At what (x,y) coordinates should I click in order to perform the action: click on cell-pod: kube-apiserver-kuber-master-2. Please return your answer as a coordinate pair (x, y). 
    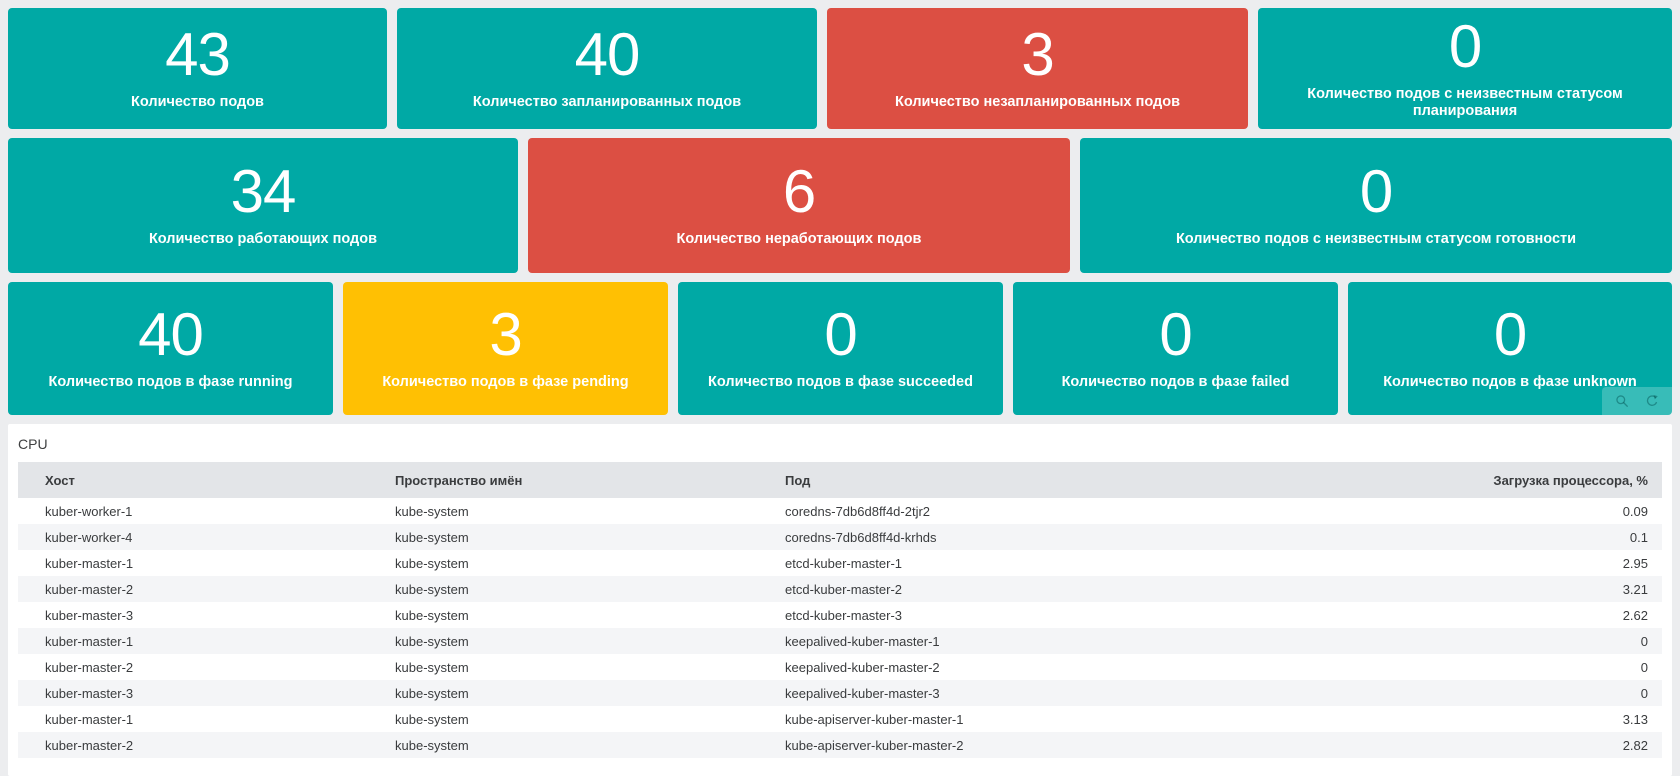
    Looking at the image, I should click on (874, 745).